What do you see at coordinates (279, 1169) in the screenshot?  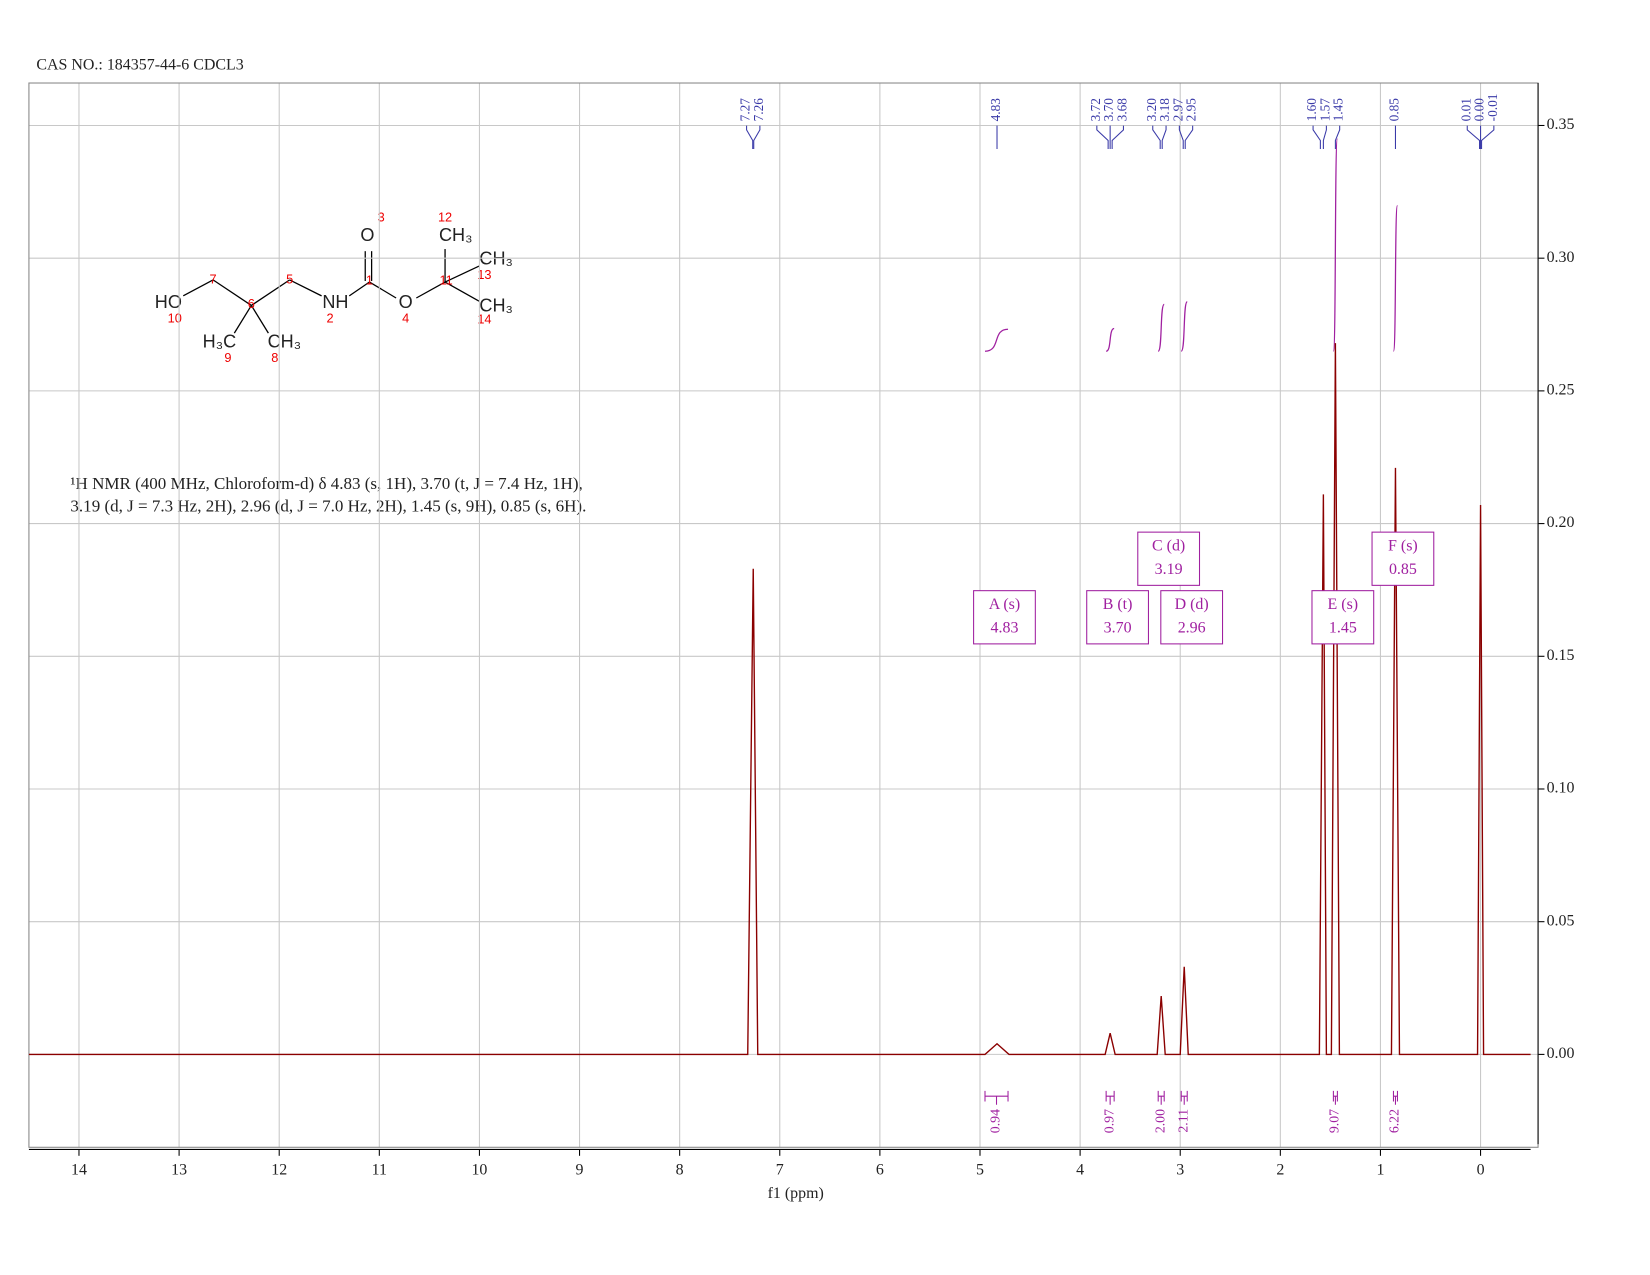 I see `x-tick-label: 12` at bounding box center [279, 1169].